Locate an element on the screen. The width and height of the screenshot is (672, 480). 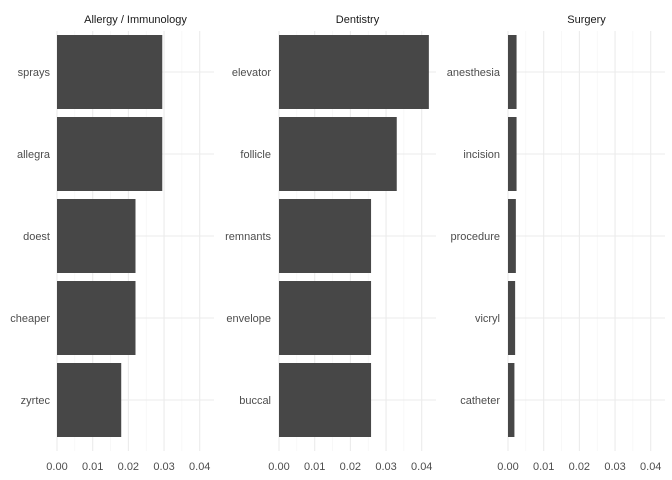
category-label: elevator is located at coordinates (251, 73).